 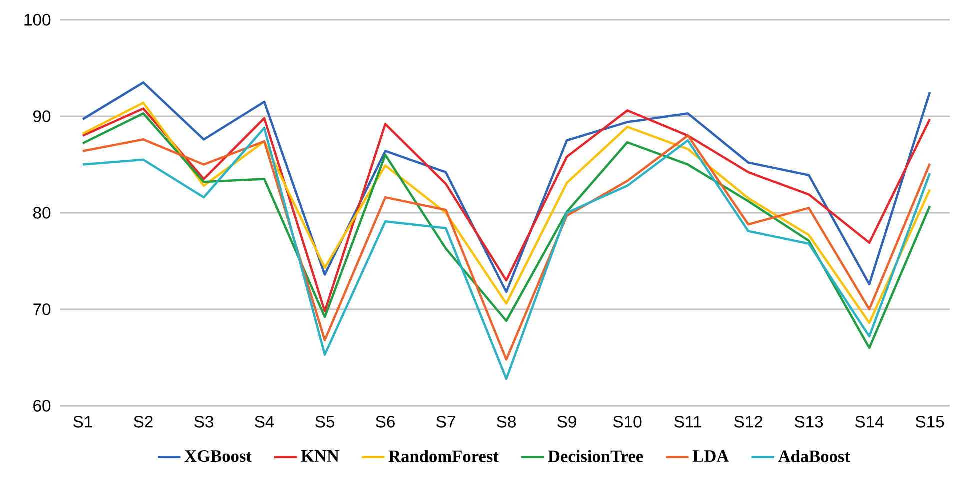 I want to click on y-tick-label: 80, so click(x=42, y=213).